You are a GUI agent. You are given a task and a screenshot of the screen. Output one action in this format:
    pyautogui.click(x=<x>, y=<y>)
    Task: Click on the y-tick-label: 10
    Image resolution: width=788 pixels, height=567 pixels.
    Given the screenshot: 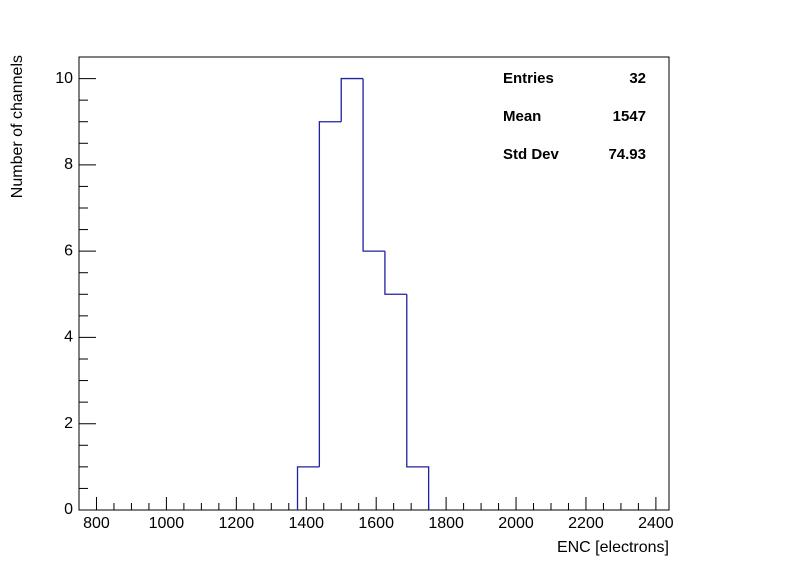 What is the action you would take?
    pyautogui.click(x=64, y=78)
    